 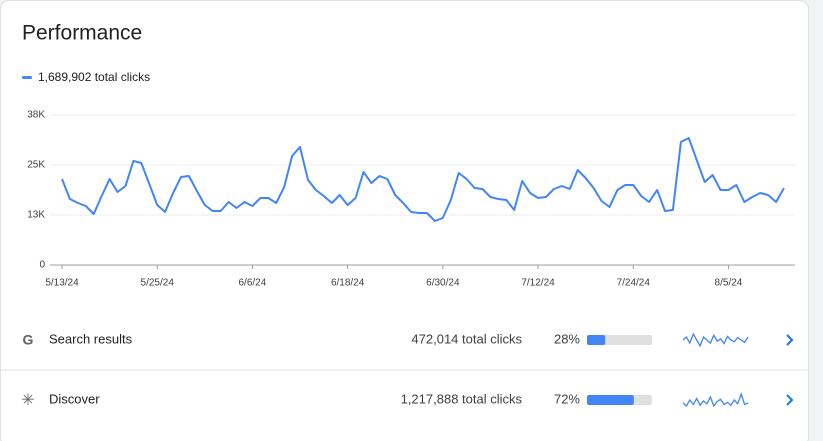 I want to click on row-name: Discover, so click(x=74, y=398).